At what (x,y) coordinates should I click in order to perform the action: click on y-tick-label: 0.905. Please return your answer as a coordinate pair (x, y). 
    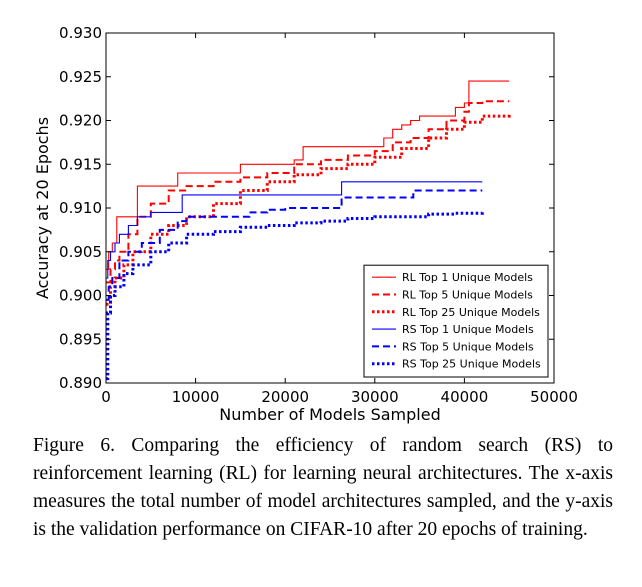
    Looking at the image, I should click on (80, 252).